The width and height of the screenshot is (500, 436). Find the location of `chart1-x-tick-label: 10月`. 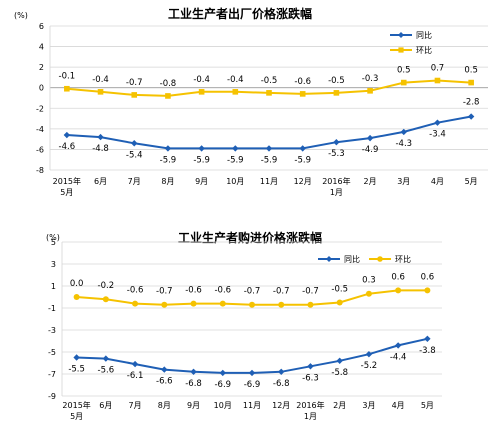

chart1-x-tick-label: 10月 is located at coordinates (235, 181).